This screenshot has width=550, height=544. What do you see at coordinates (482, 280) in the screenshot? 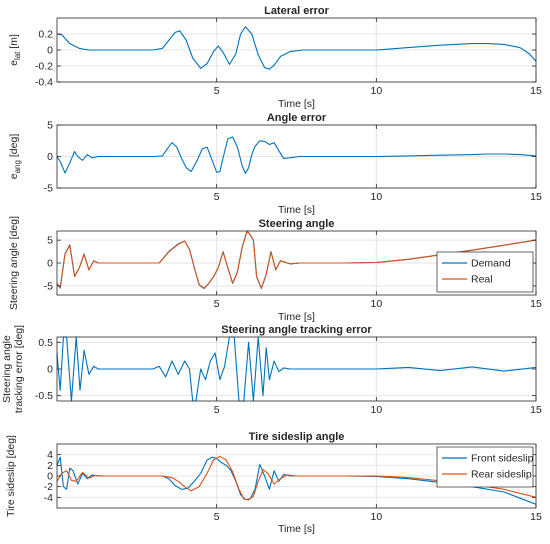
I see `legend-label: Real` at bounding box center [482, 280].